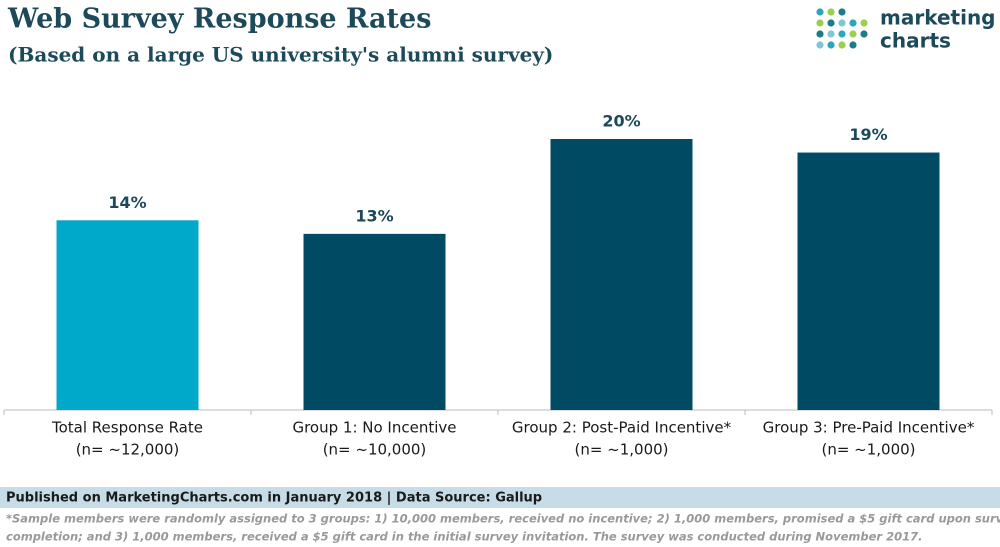 This screenshot has width=1000, height=547. I want to click on data-label: 14%, so click(127, 202).